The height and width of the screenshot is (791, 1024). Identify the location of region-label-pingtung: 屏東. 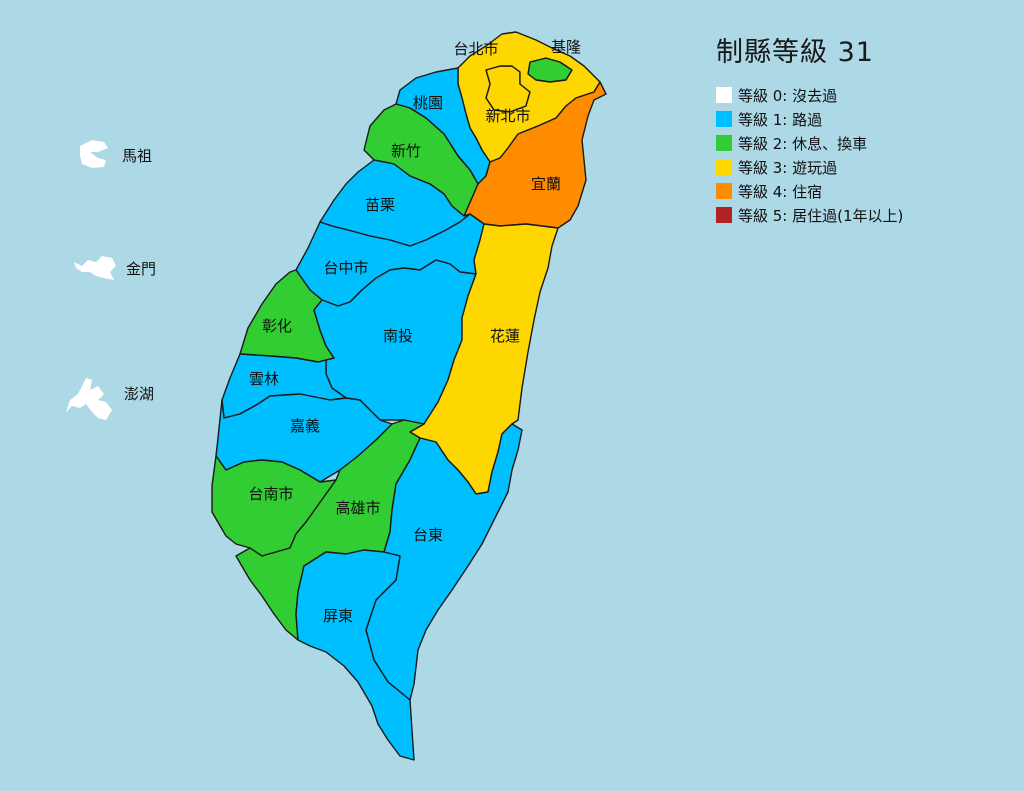
(338, 616).